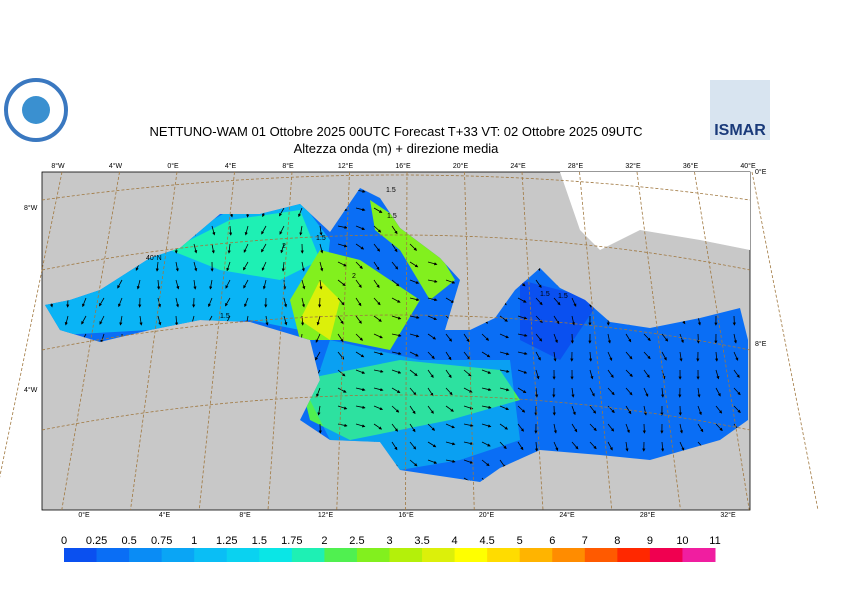 This screenshot has width=842, height=601. I want to click on top-label: 8°W, so click(58, 166).